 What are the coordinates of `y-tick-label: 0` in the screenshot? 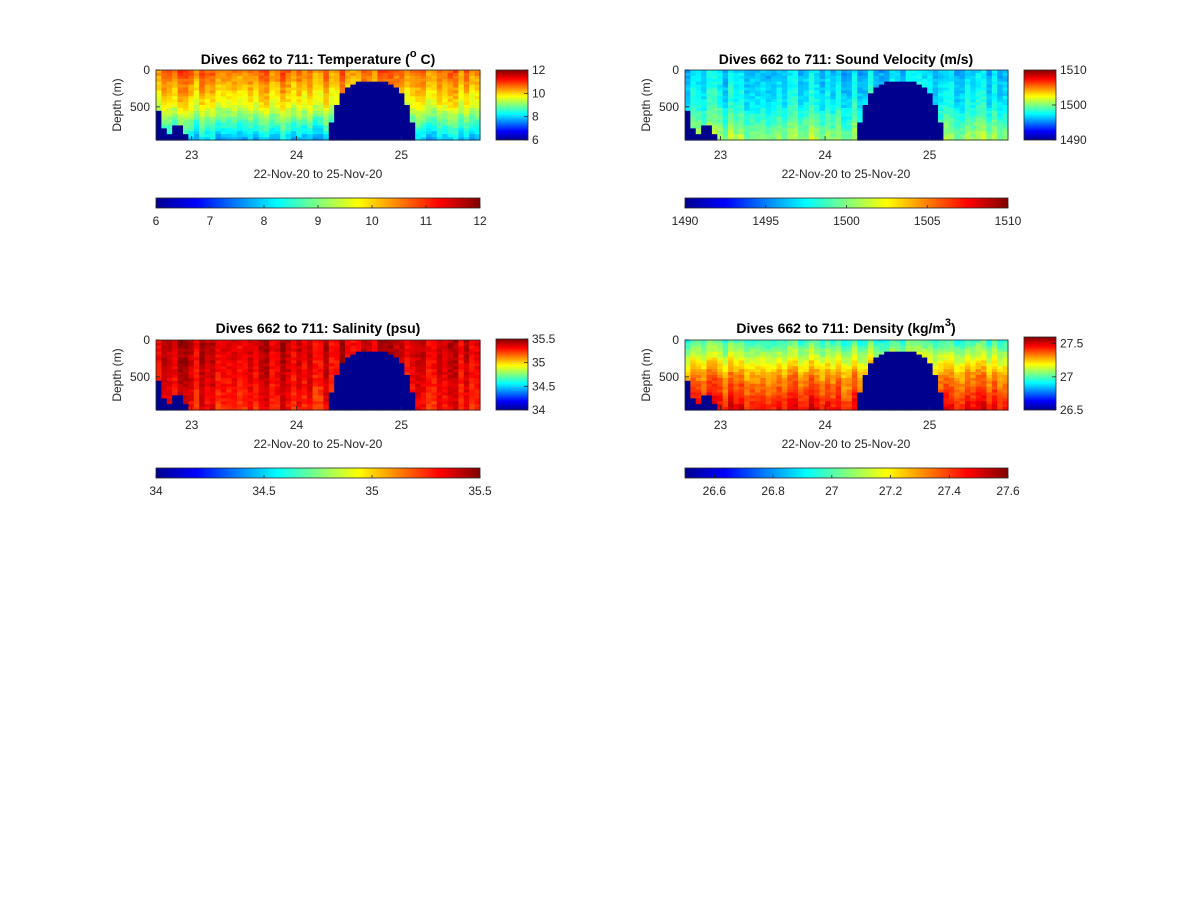 It's located at (146, 70).